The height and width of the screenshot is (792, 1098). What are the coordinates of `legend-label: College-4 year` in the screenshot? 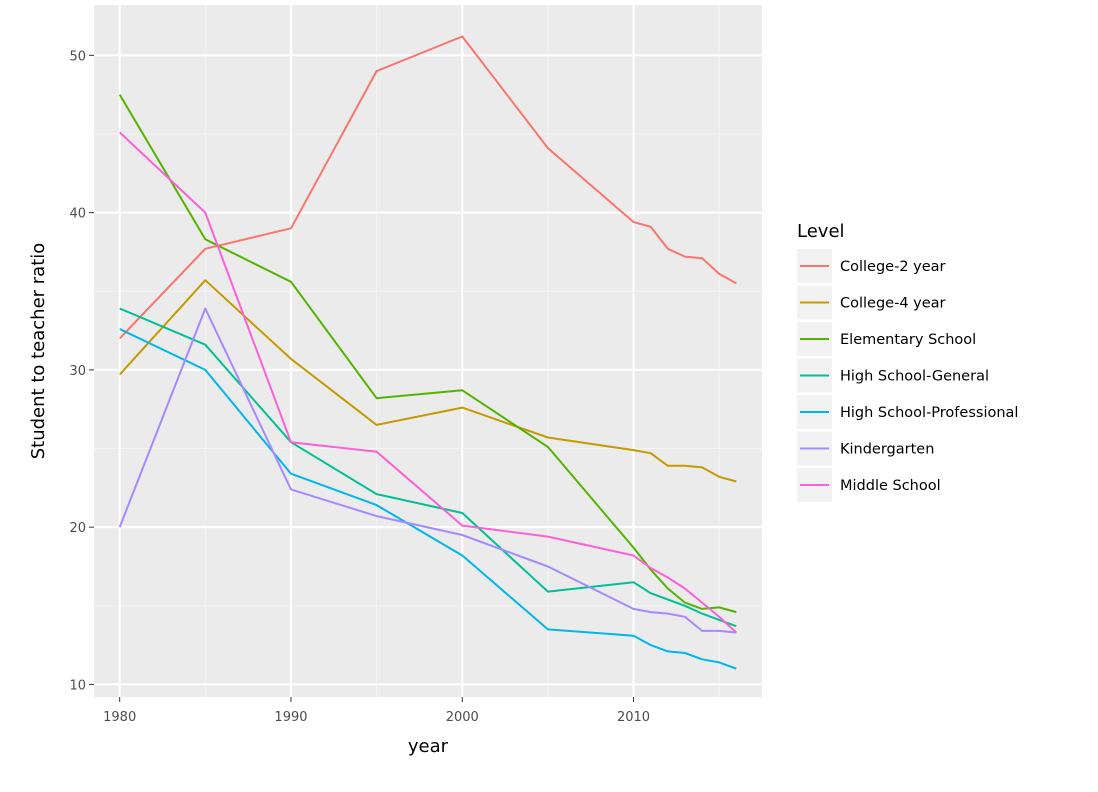 It's located at (893, 304).